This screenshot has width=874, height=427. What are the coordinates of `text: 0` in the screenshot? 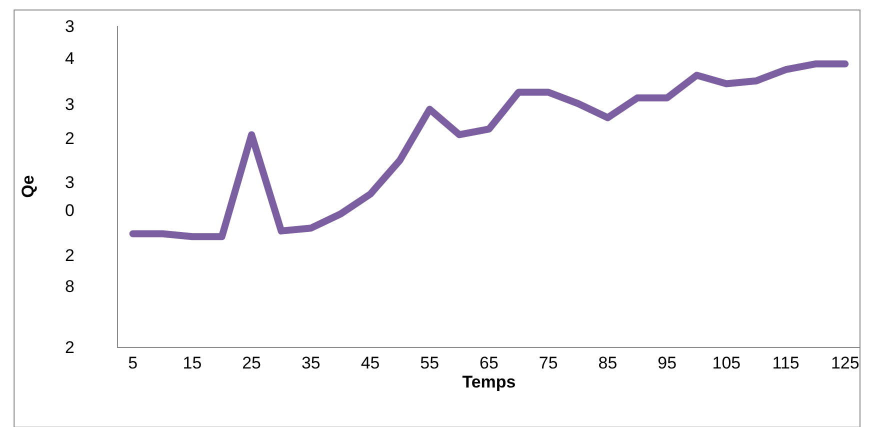 It's located at (69, 210).